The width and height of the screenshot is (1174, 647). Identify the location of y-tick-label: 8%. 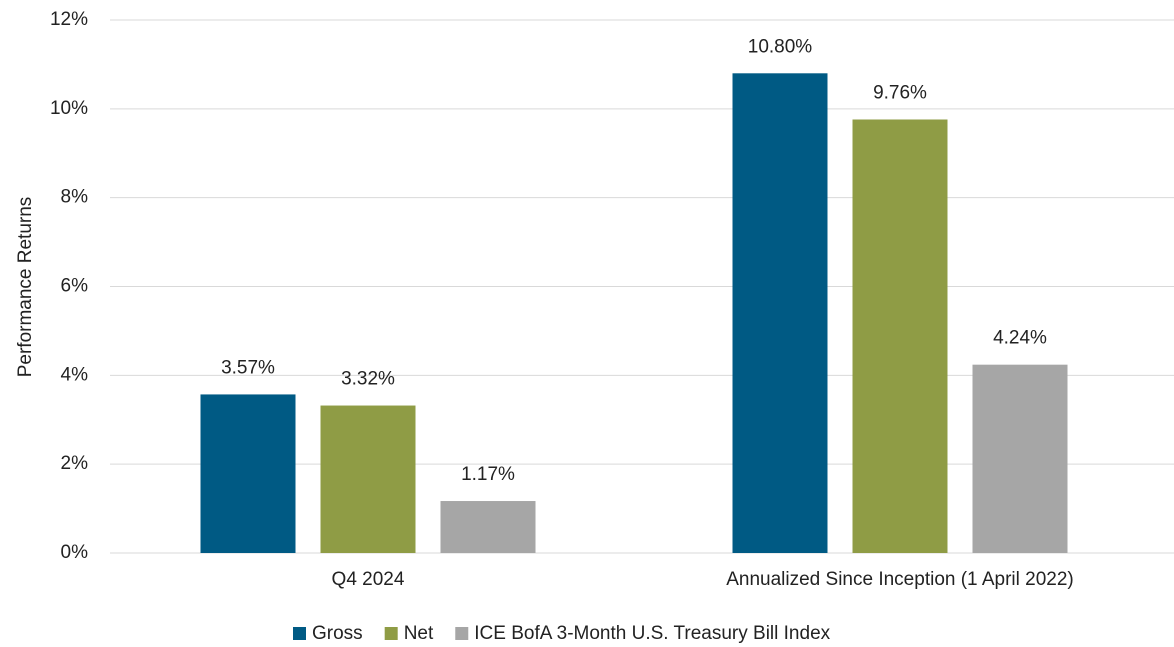
(75, 197).